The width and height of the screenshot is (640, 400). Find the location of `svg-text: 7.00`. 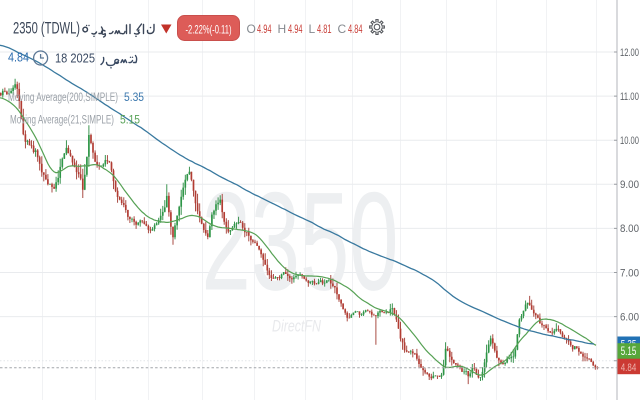

svg-text: 7.00 is located at coordinates (629, 273).